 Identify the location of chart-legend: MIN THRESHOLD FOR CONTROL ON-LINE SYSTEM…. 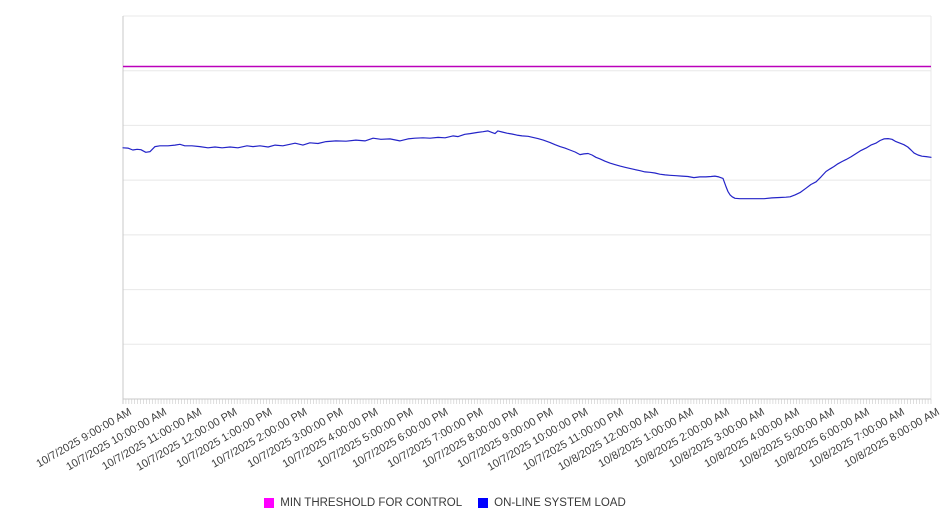
(445, 503).